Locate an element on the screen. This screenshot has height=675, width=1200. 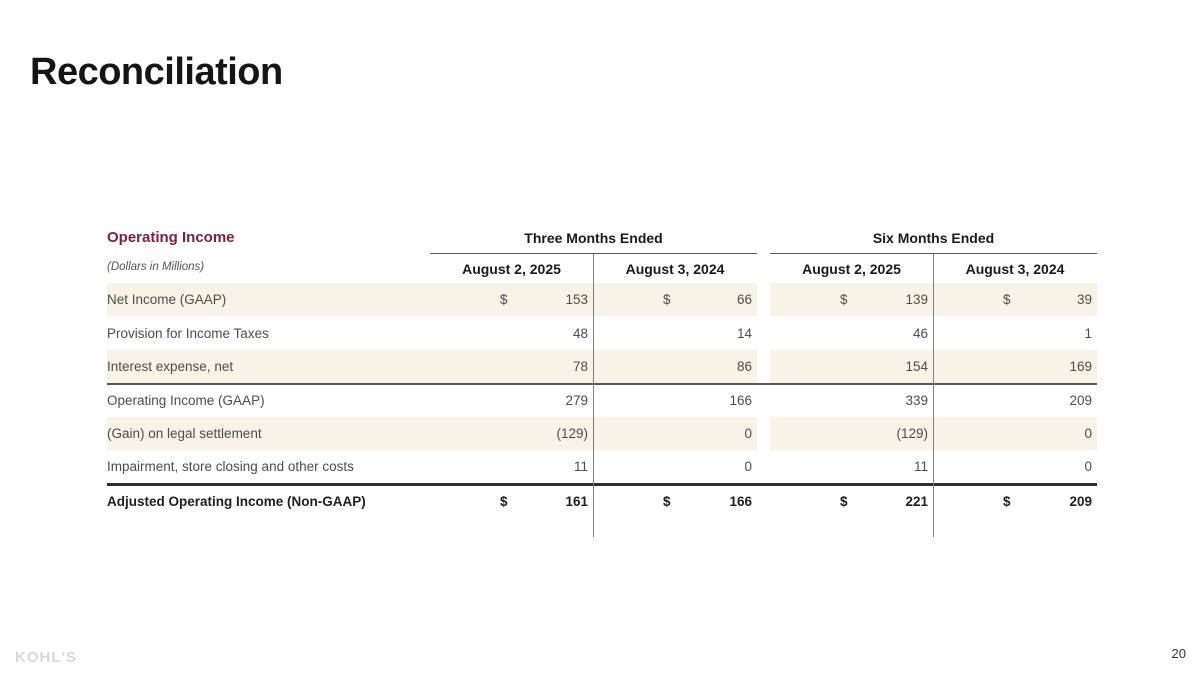
cell-value: 78 is located at coordinates (580, 366).